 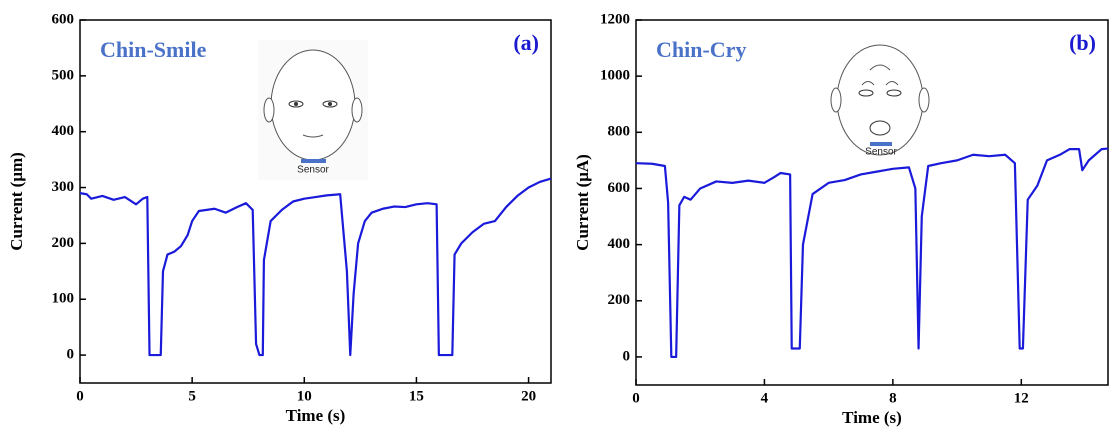 I want to click on y-tick-label: 1000, so click(x=615, y=76).